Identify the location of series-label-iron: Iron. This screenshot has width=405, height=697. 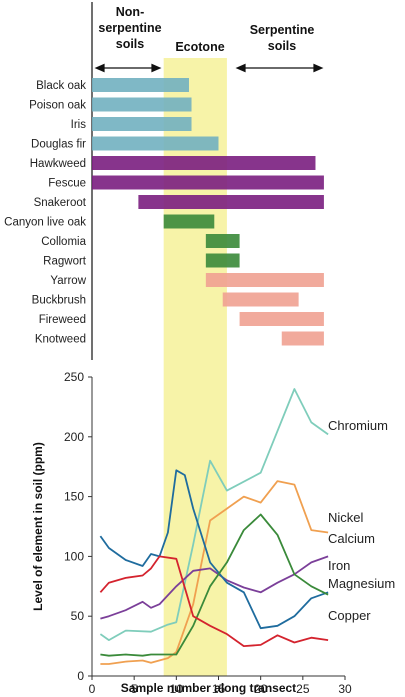
(339, 565).